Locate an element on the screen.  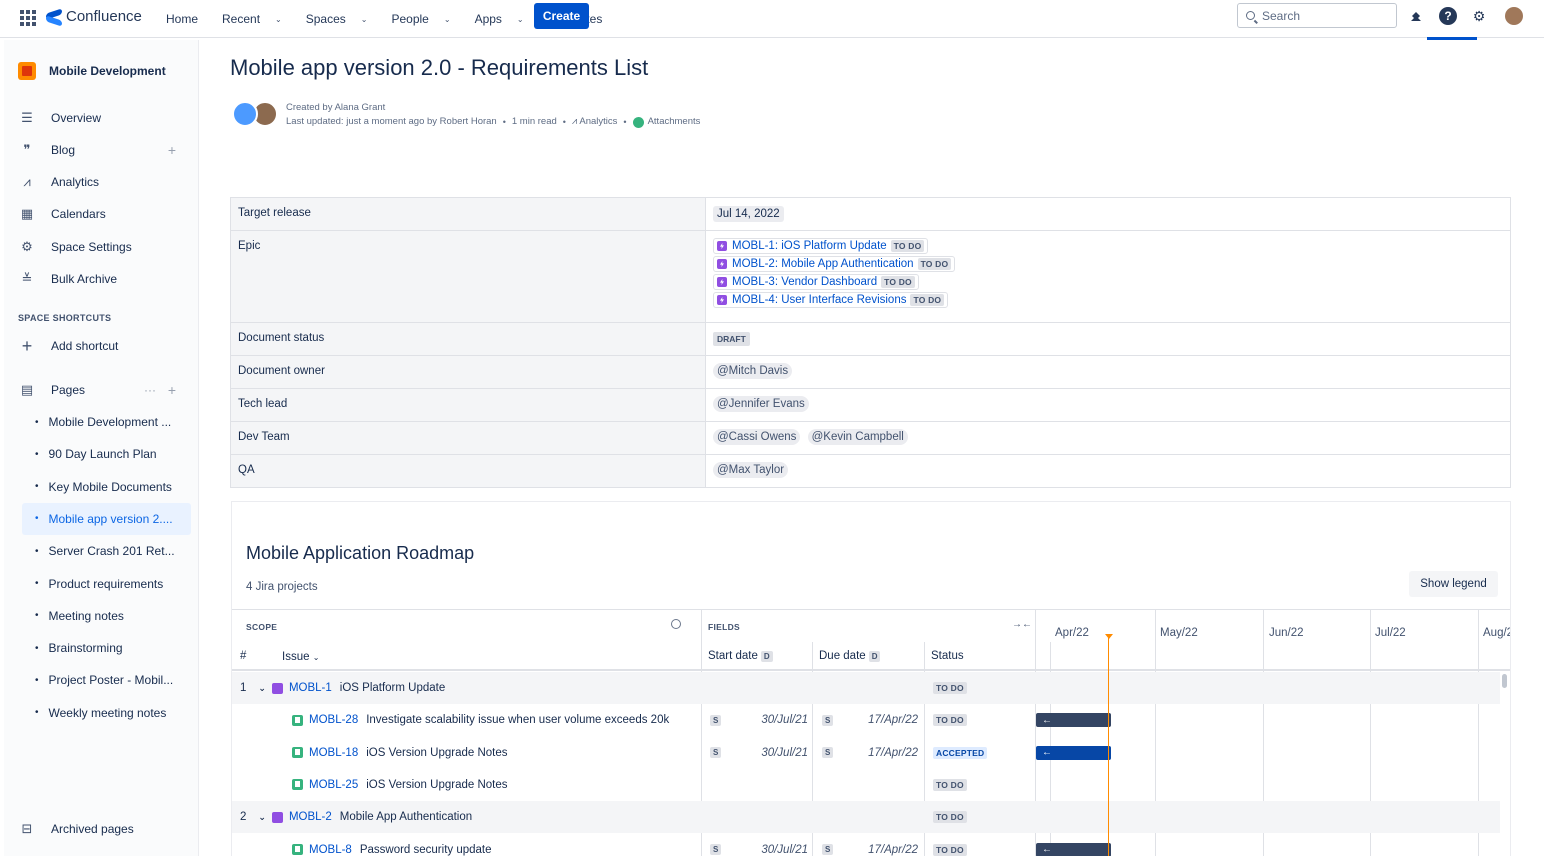
issue-key: MOBL-8 is located at coordinates (330, 849).